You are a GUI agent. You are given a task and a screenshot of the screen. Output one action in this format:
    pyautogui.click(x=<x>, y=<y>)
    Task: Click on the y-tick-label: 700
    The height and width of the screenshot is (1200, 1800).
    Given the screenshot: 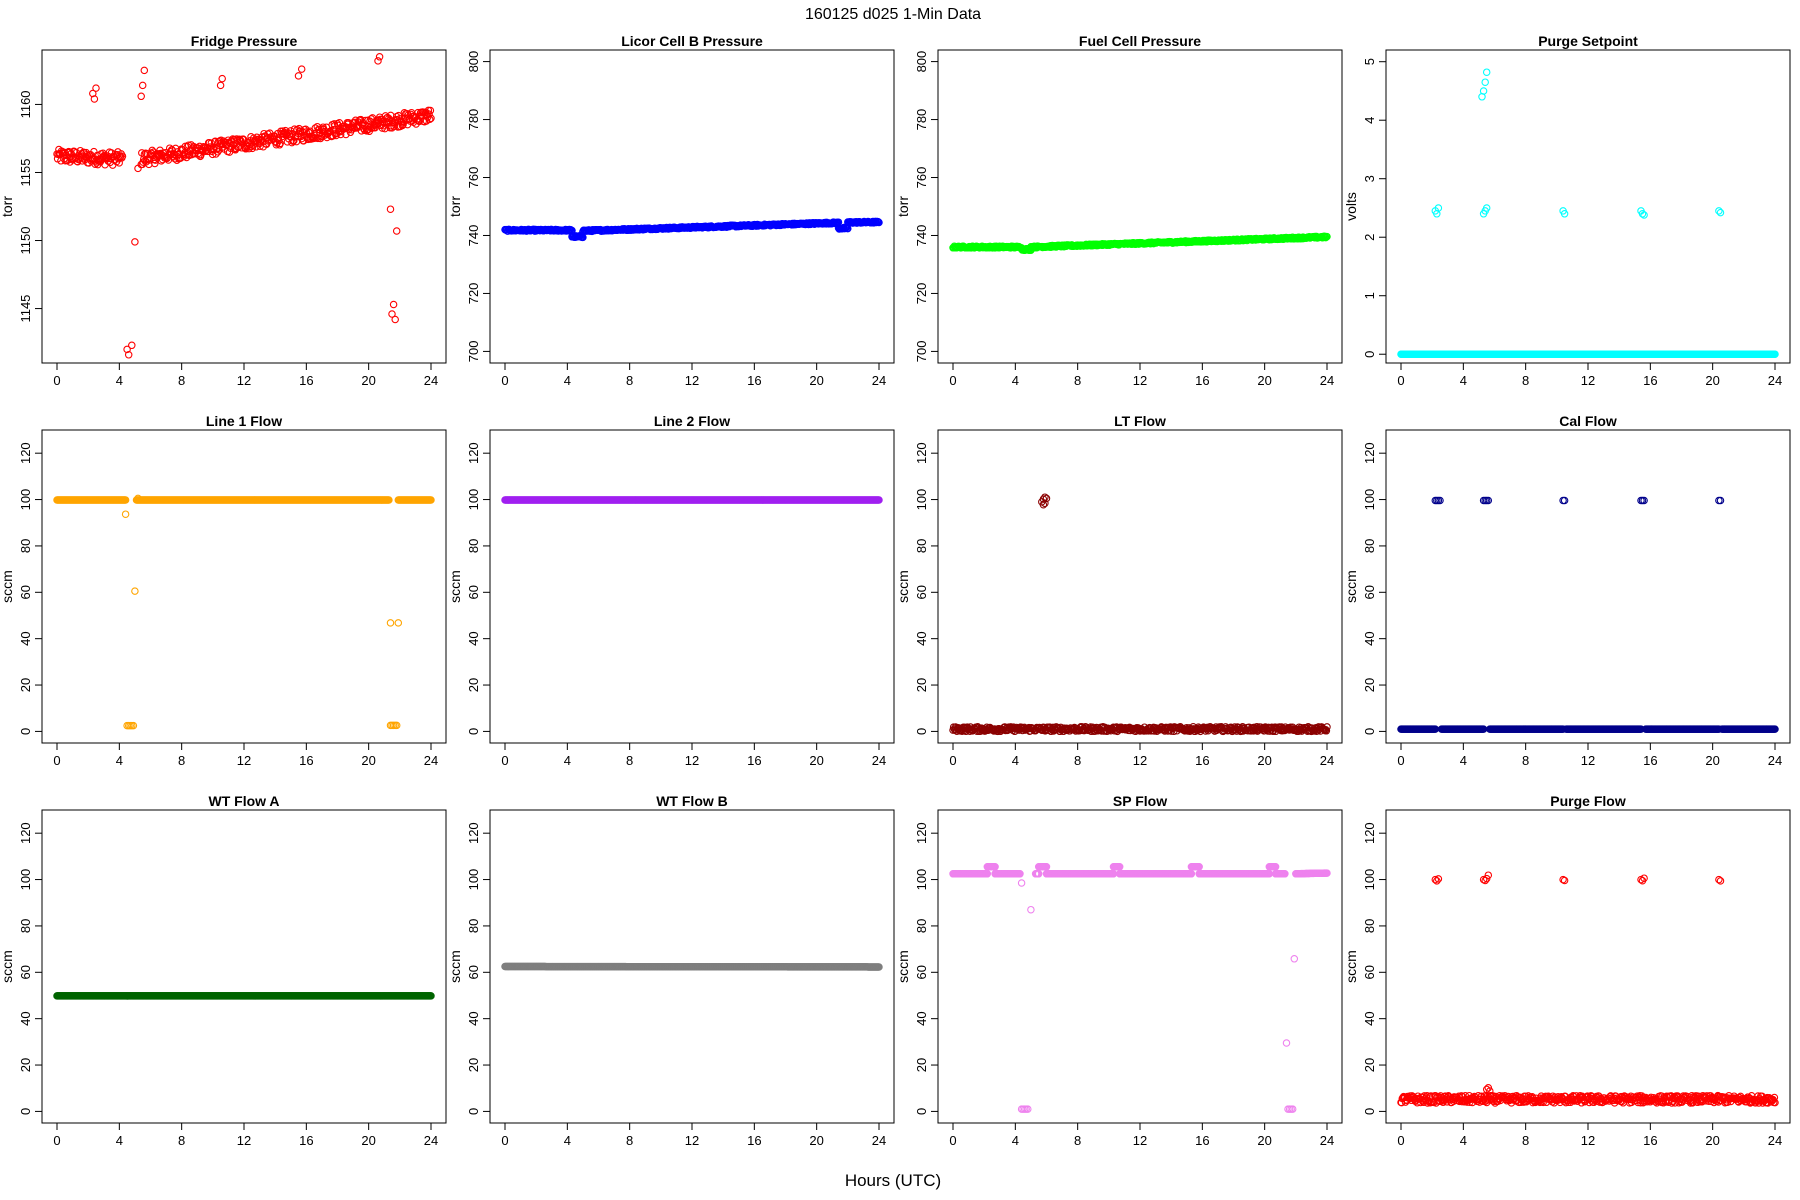 What is the action you would take?
    pyautogui.click(x=921, y=352)
    